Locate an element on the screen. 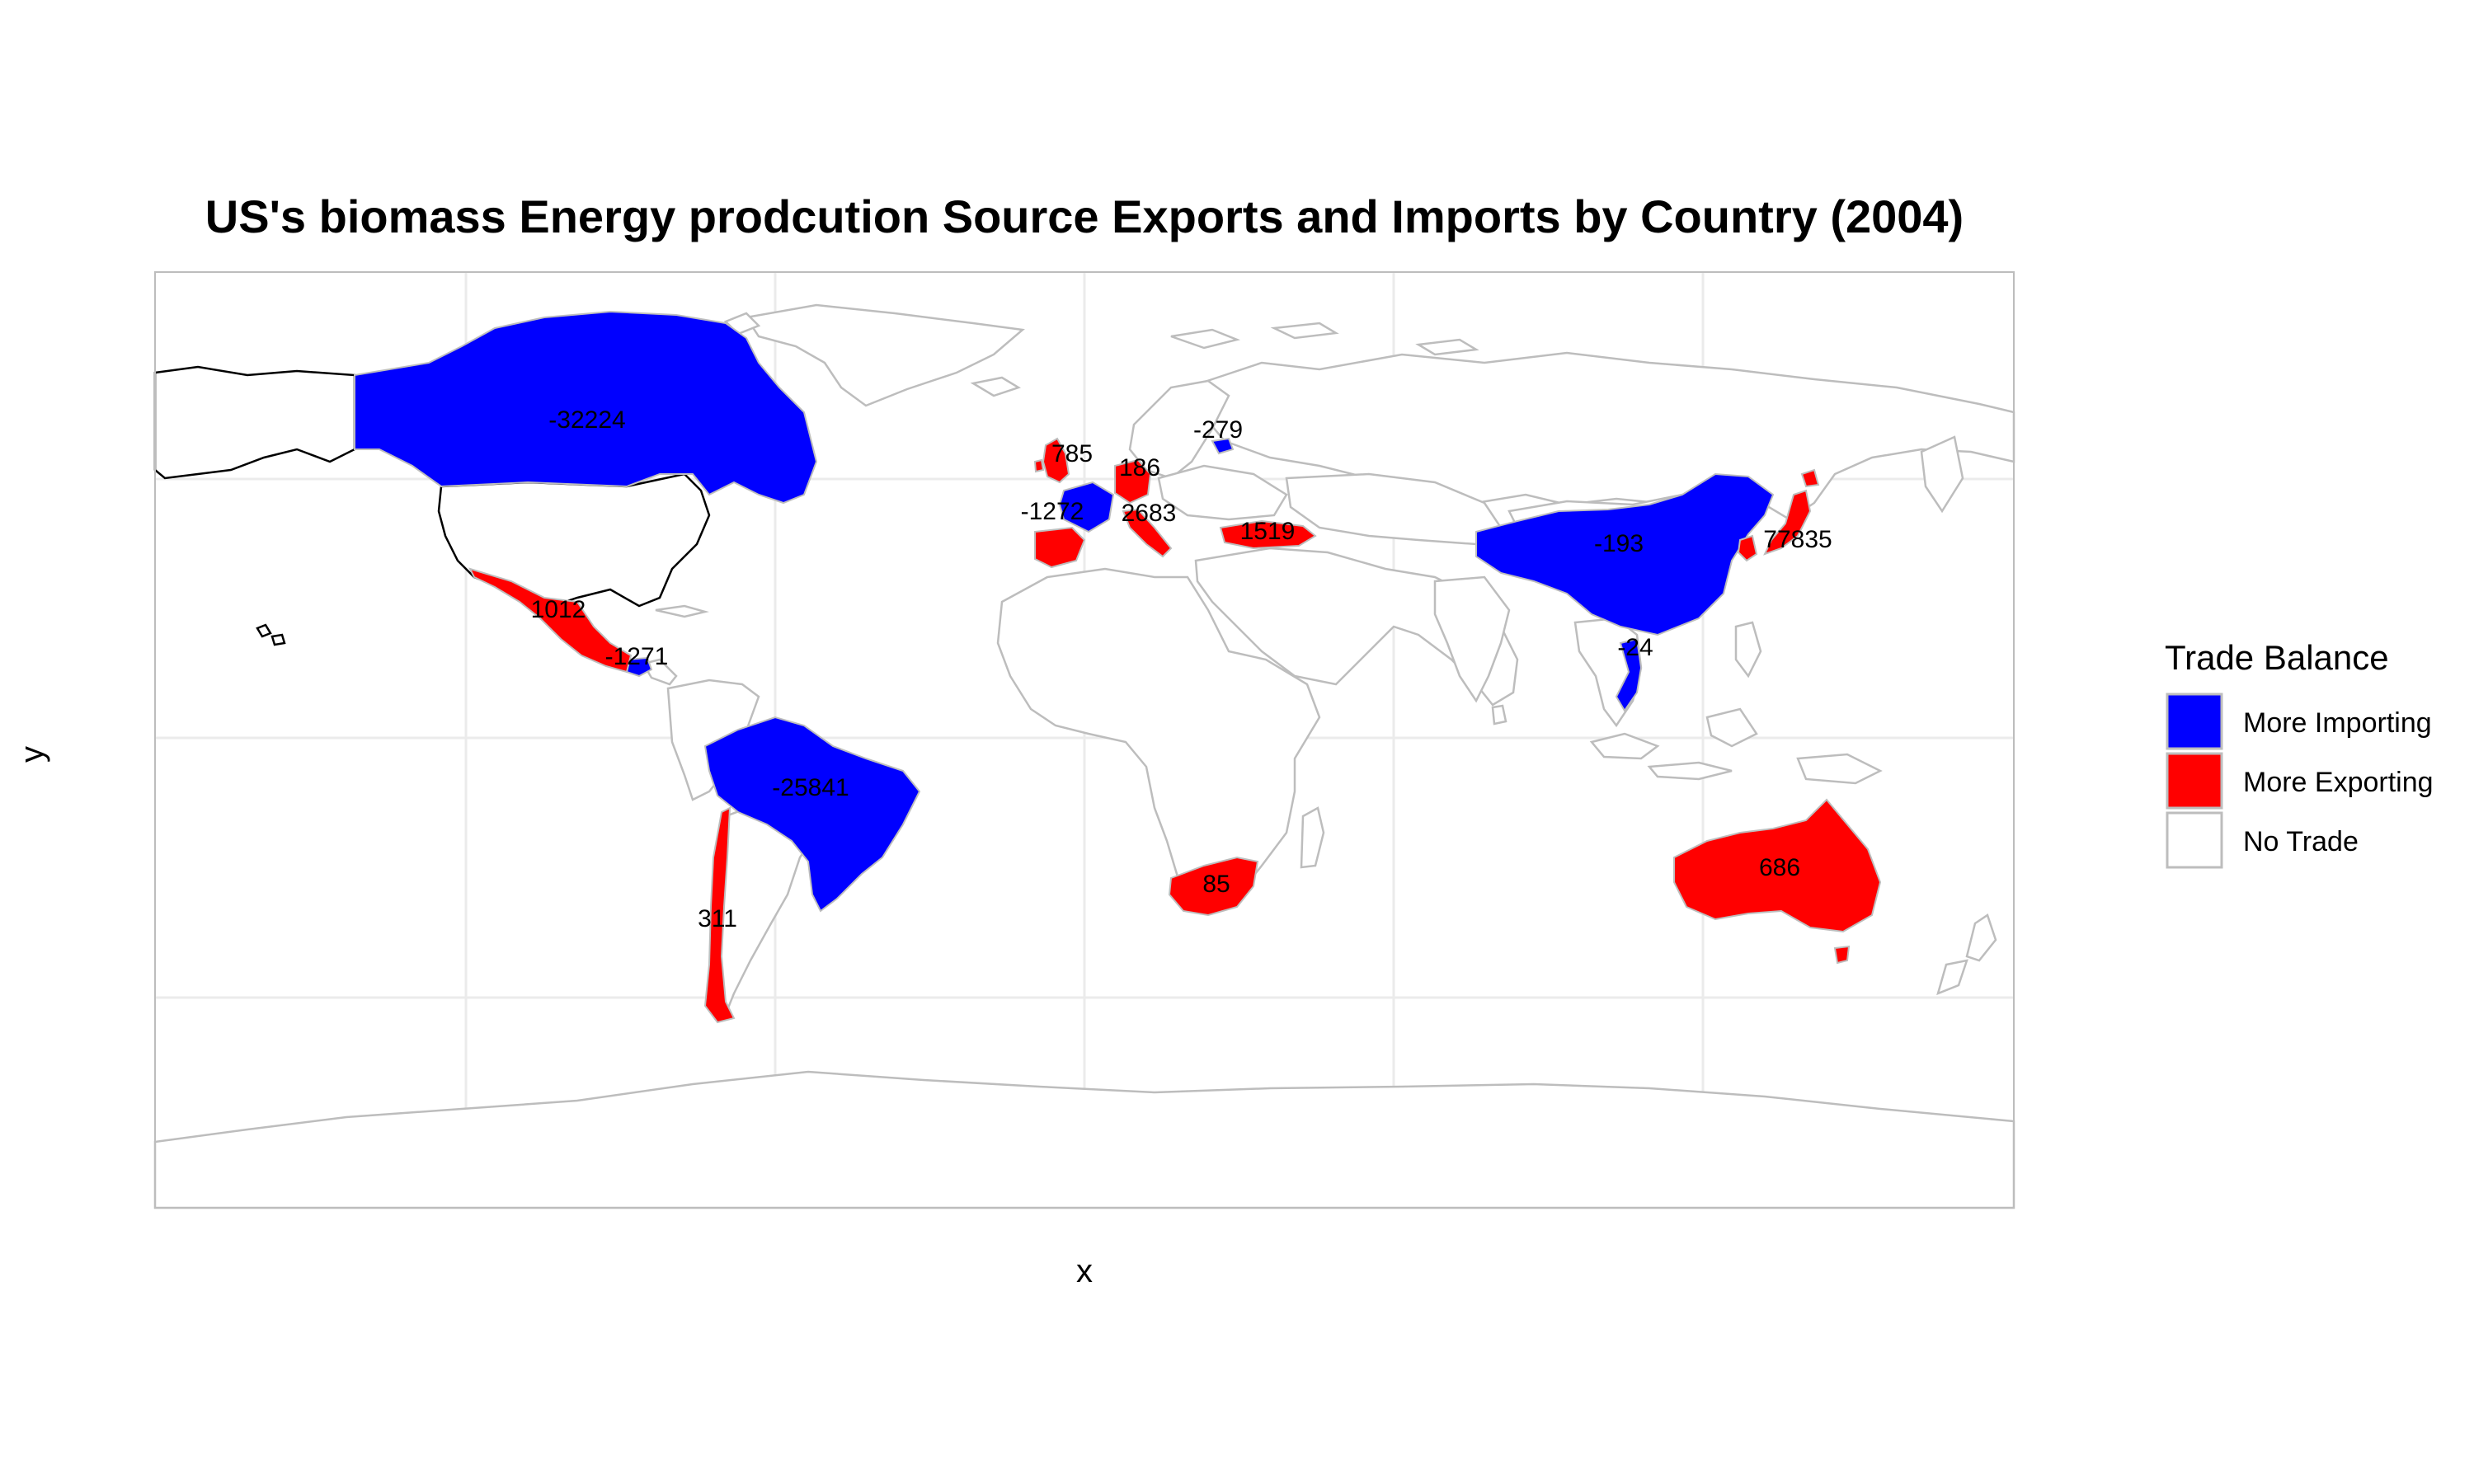  legend-label-importing: More Importing is located at coordinates (2337, 723).